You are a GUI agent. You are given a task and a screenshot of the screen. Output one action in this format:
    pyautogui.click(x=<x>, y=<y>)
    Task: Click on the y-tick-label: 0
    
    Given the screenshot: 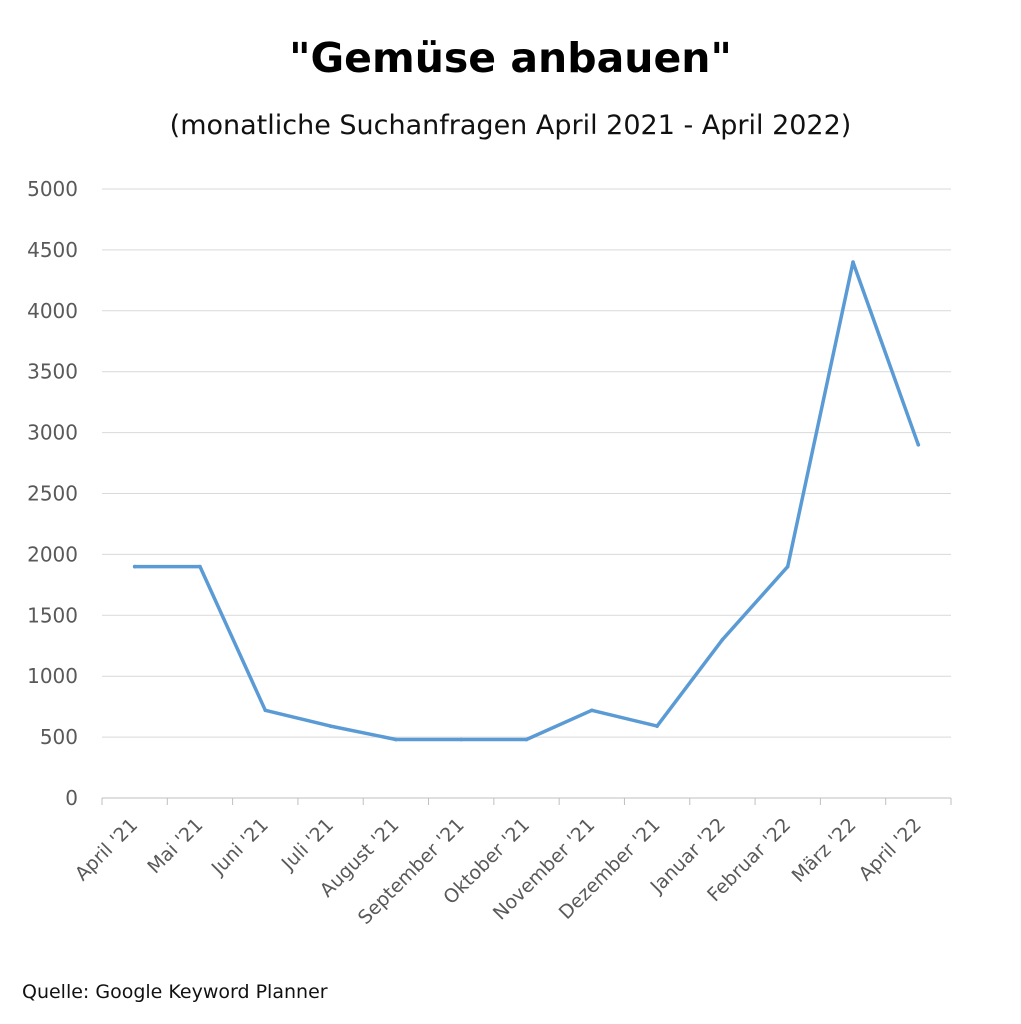 What is the action you would take?
    pyautogui.click(x=71, y=798)
    